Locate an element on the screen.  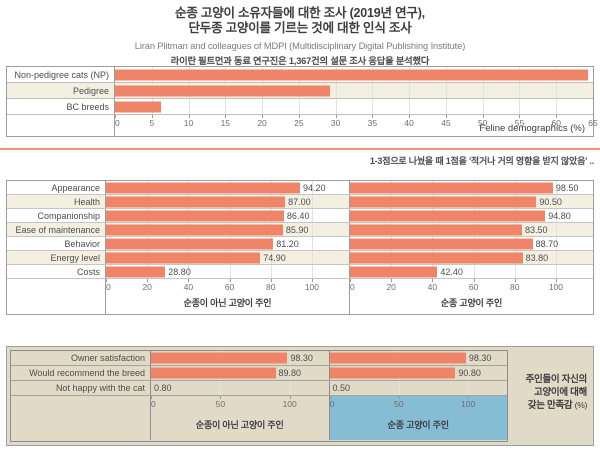
bar-value-label: 0.50 is located at coordinates (341, 388).